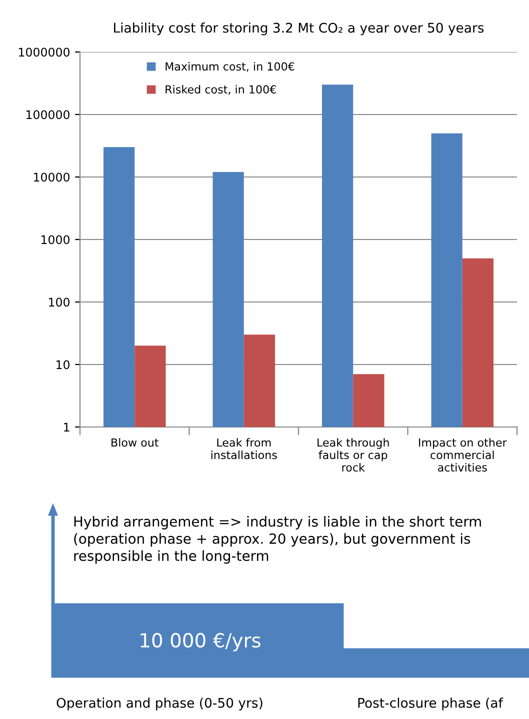 This screenshot has width=529, height=719. Describe the element at coordinates (52, 177) in the screenshot. I see `y-tick-label: 10000` at that location.